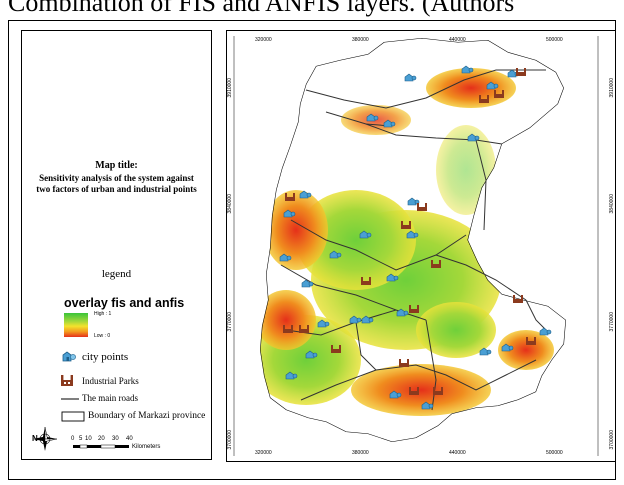  What do you see at coordinates (115, 439) in the screenshot?
I see `scale-tick-30: 30` at bounding box center [115, 439].